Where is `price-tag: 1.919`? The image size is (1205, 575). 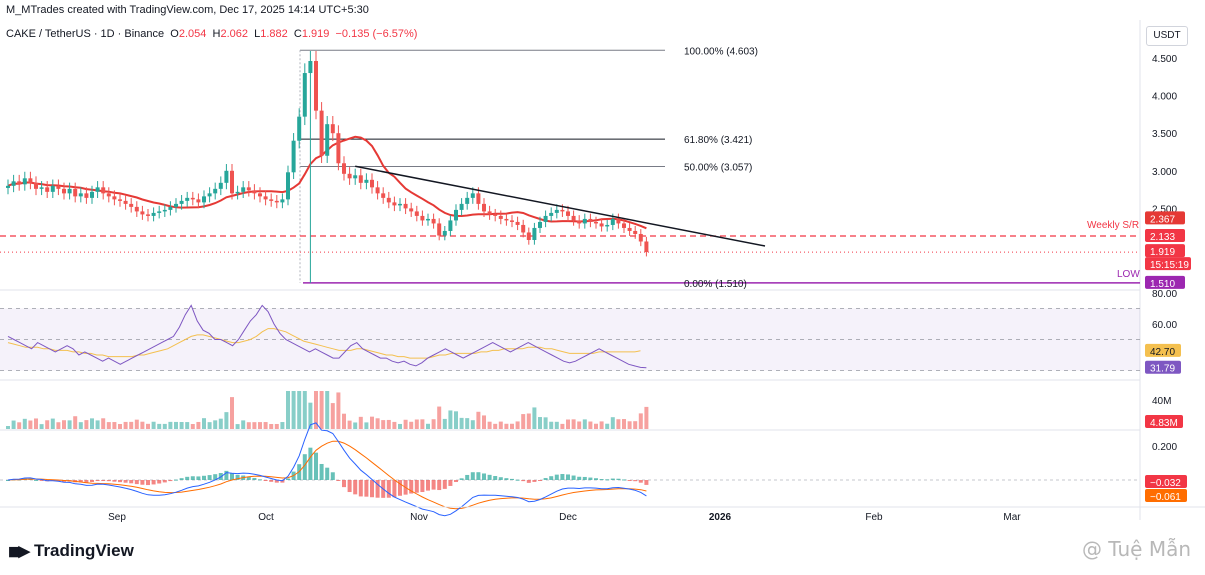
price-tag: 1.919 is located at coordinates (1162, 252).